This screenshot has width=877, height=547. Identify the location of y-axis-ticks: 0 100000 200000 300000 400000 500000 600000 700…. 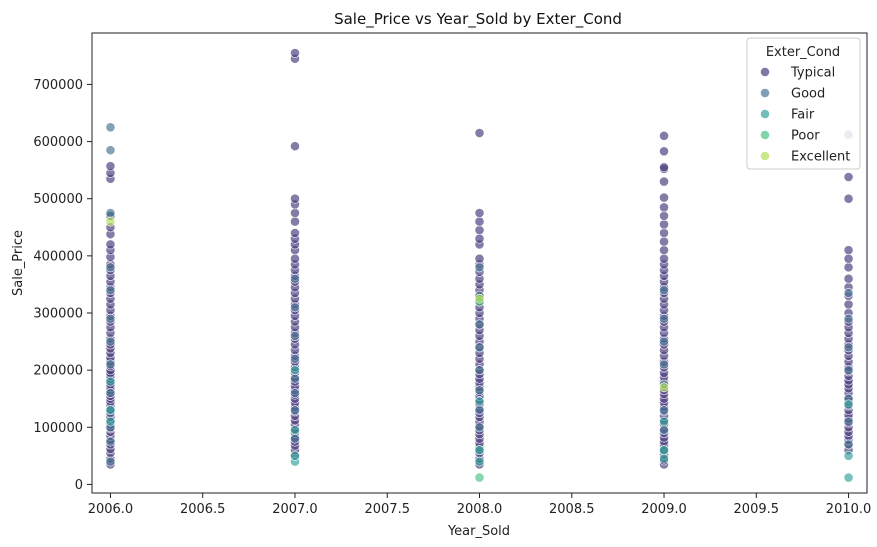
(62, 285).